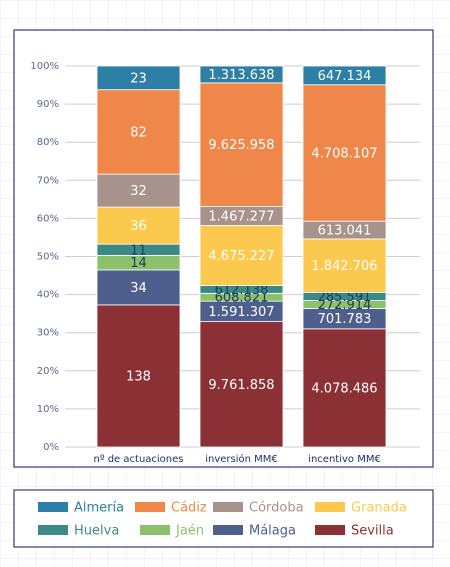 This screenshot has height=567, width=450. What do you see at coordinates (48, 104) in the screenshot?
I see `y-tick-label: 90%` at bounding box center [48, 104].